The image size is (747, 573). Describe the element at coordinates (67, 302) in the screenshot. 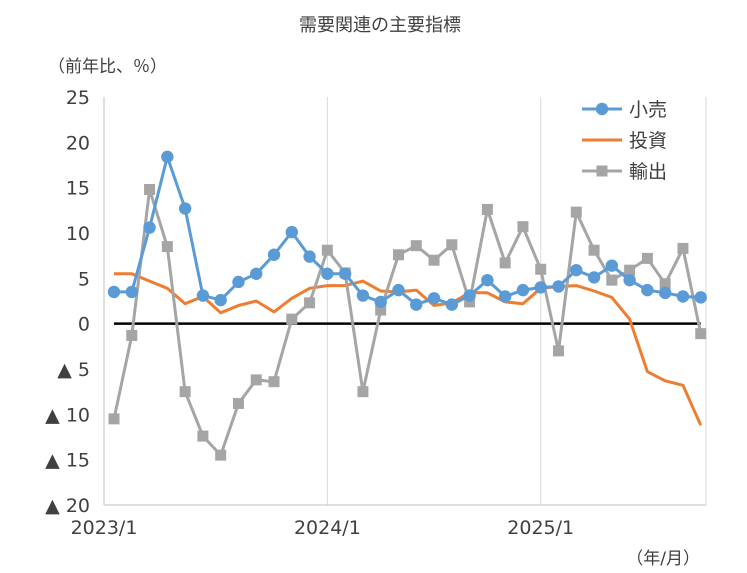

I see `y-tick-labels: 25 20 15 10 5 0 ▲ 5 ▲ 10 ▲ 15 ▲ 20` at that location.